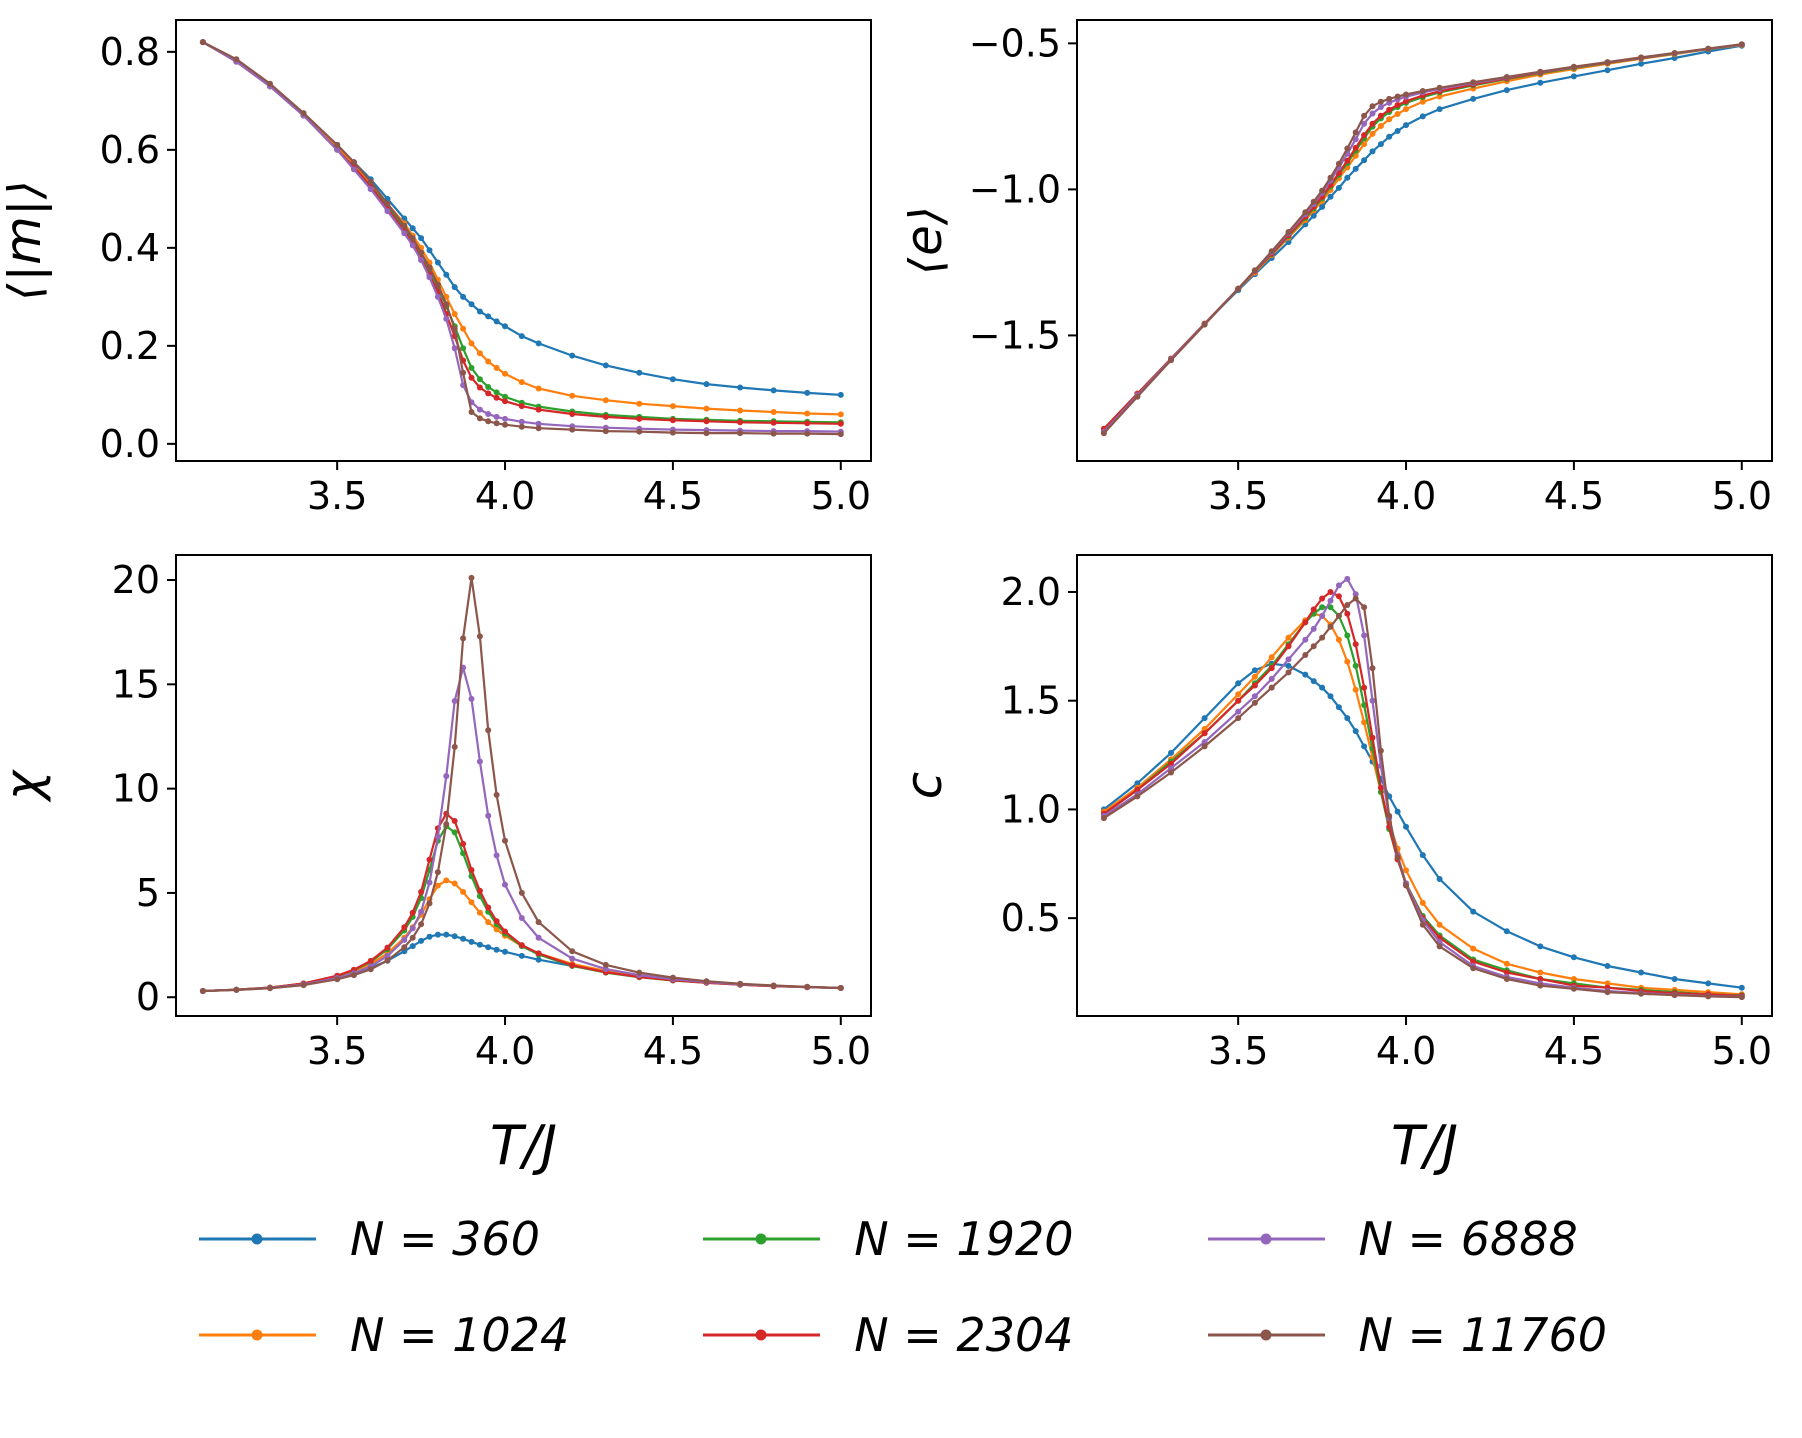  What do you see at coordinates (1030, 701) in the screenshot?
I see `svg-text: 1.5` at bounding box center [1030, 701].